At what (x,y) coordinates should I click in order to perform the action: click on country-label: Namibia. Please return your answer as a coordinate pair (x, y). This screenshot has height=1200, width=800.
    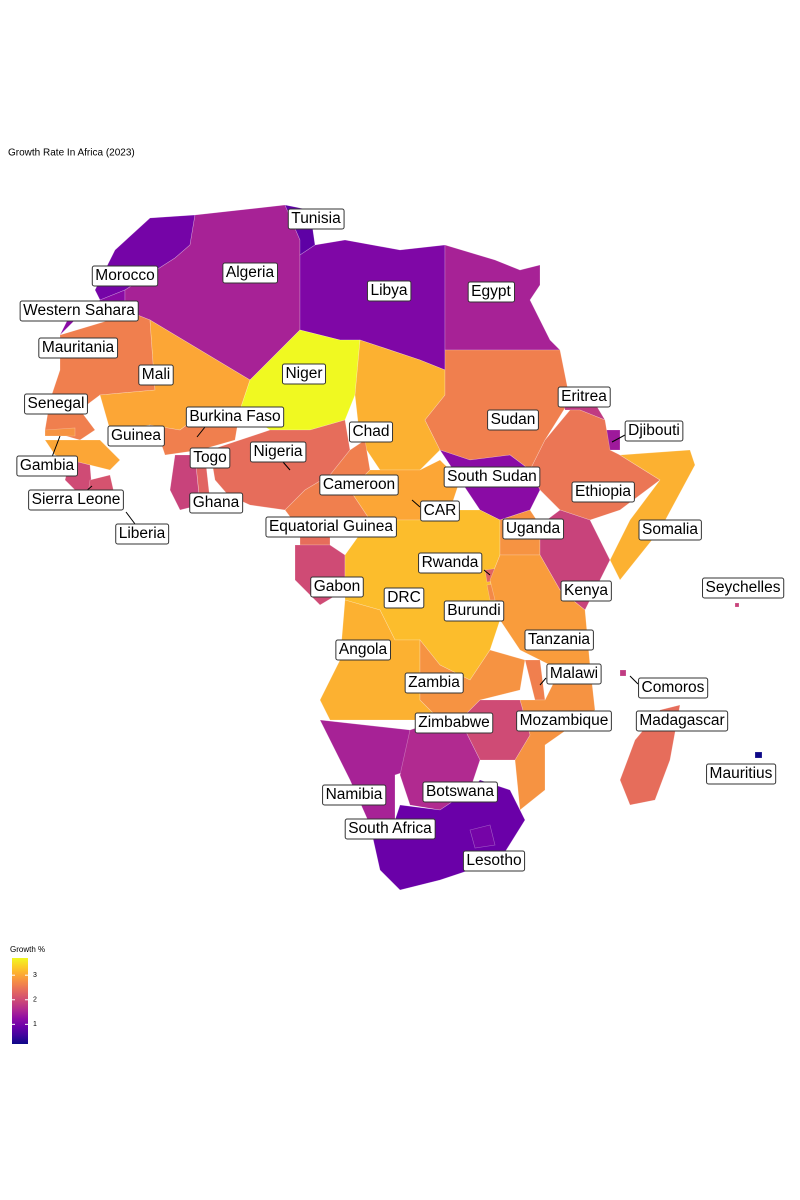
    Looking at the image, I should click on (354, 794).